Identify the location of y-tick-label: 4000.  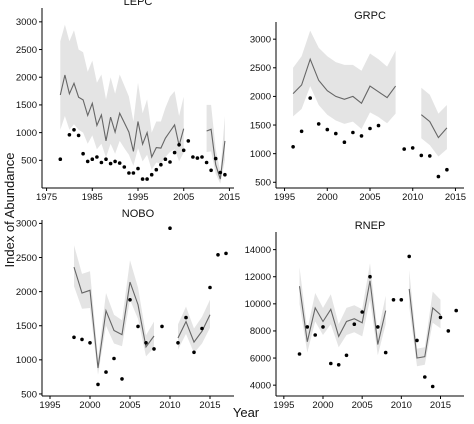
(260, 385).